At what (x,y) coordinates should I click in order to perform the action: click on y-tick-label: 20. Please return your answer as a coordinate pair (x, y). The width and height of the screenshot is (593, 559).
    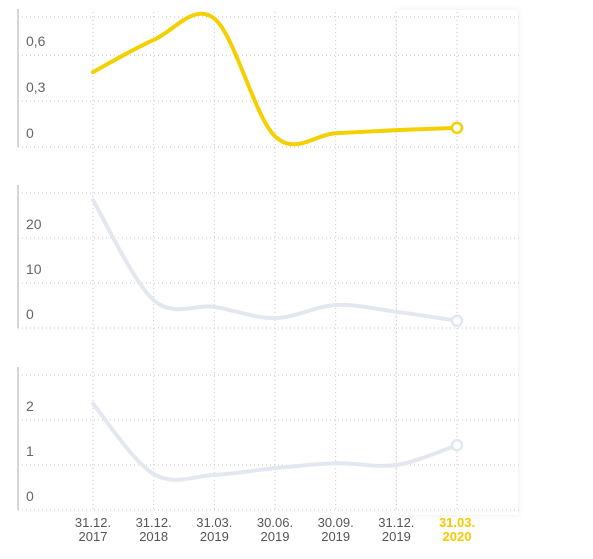
    Looking at the image, I should click on (34, 224).